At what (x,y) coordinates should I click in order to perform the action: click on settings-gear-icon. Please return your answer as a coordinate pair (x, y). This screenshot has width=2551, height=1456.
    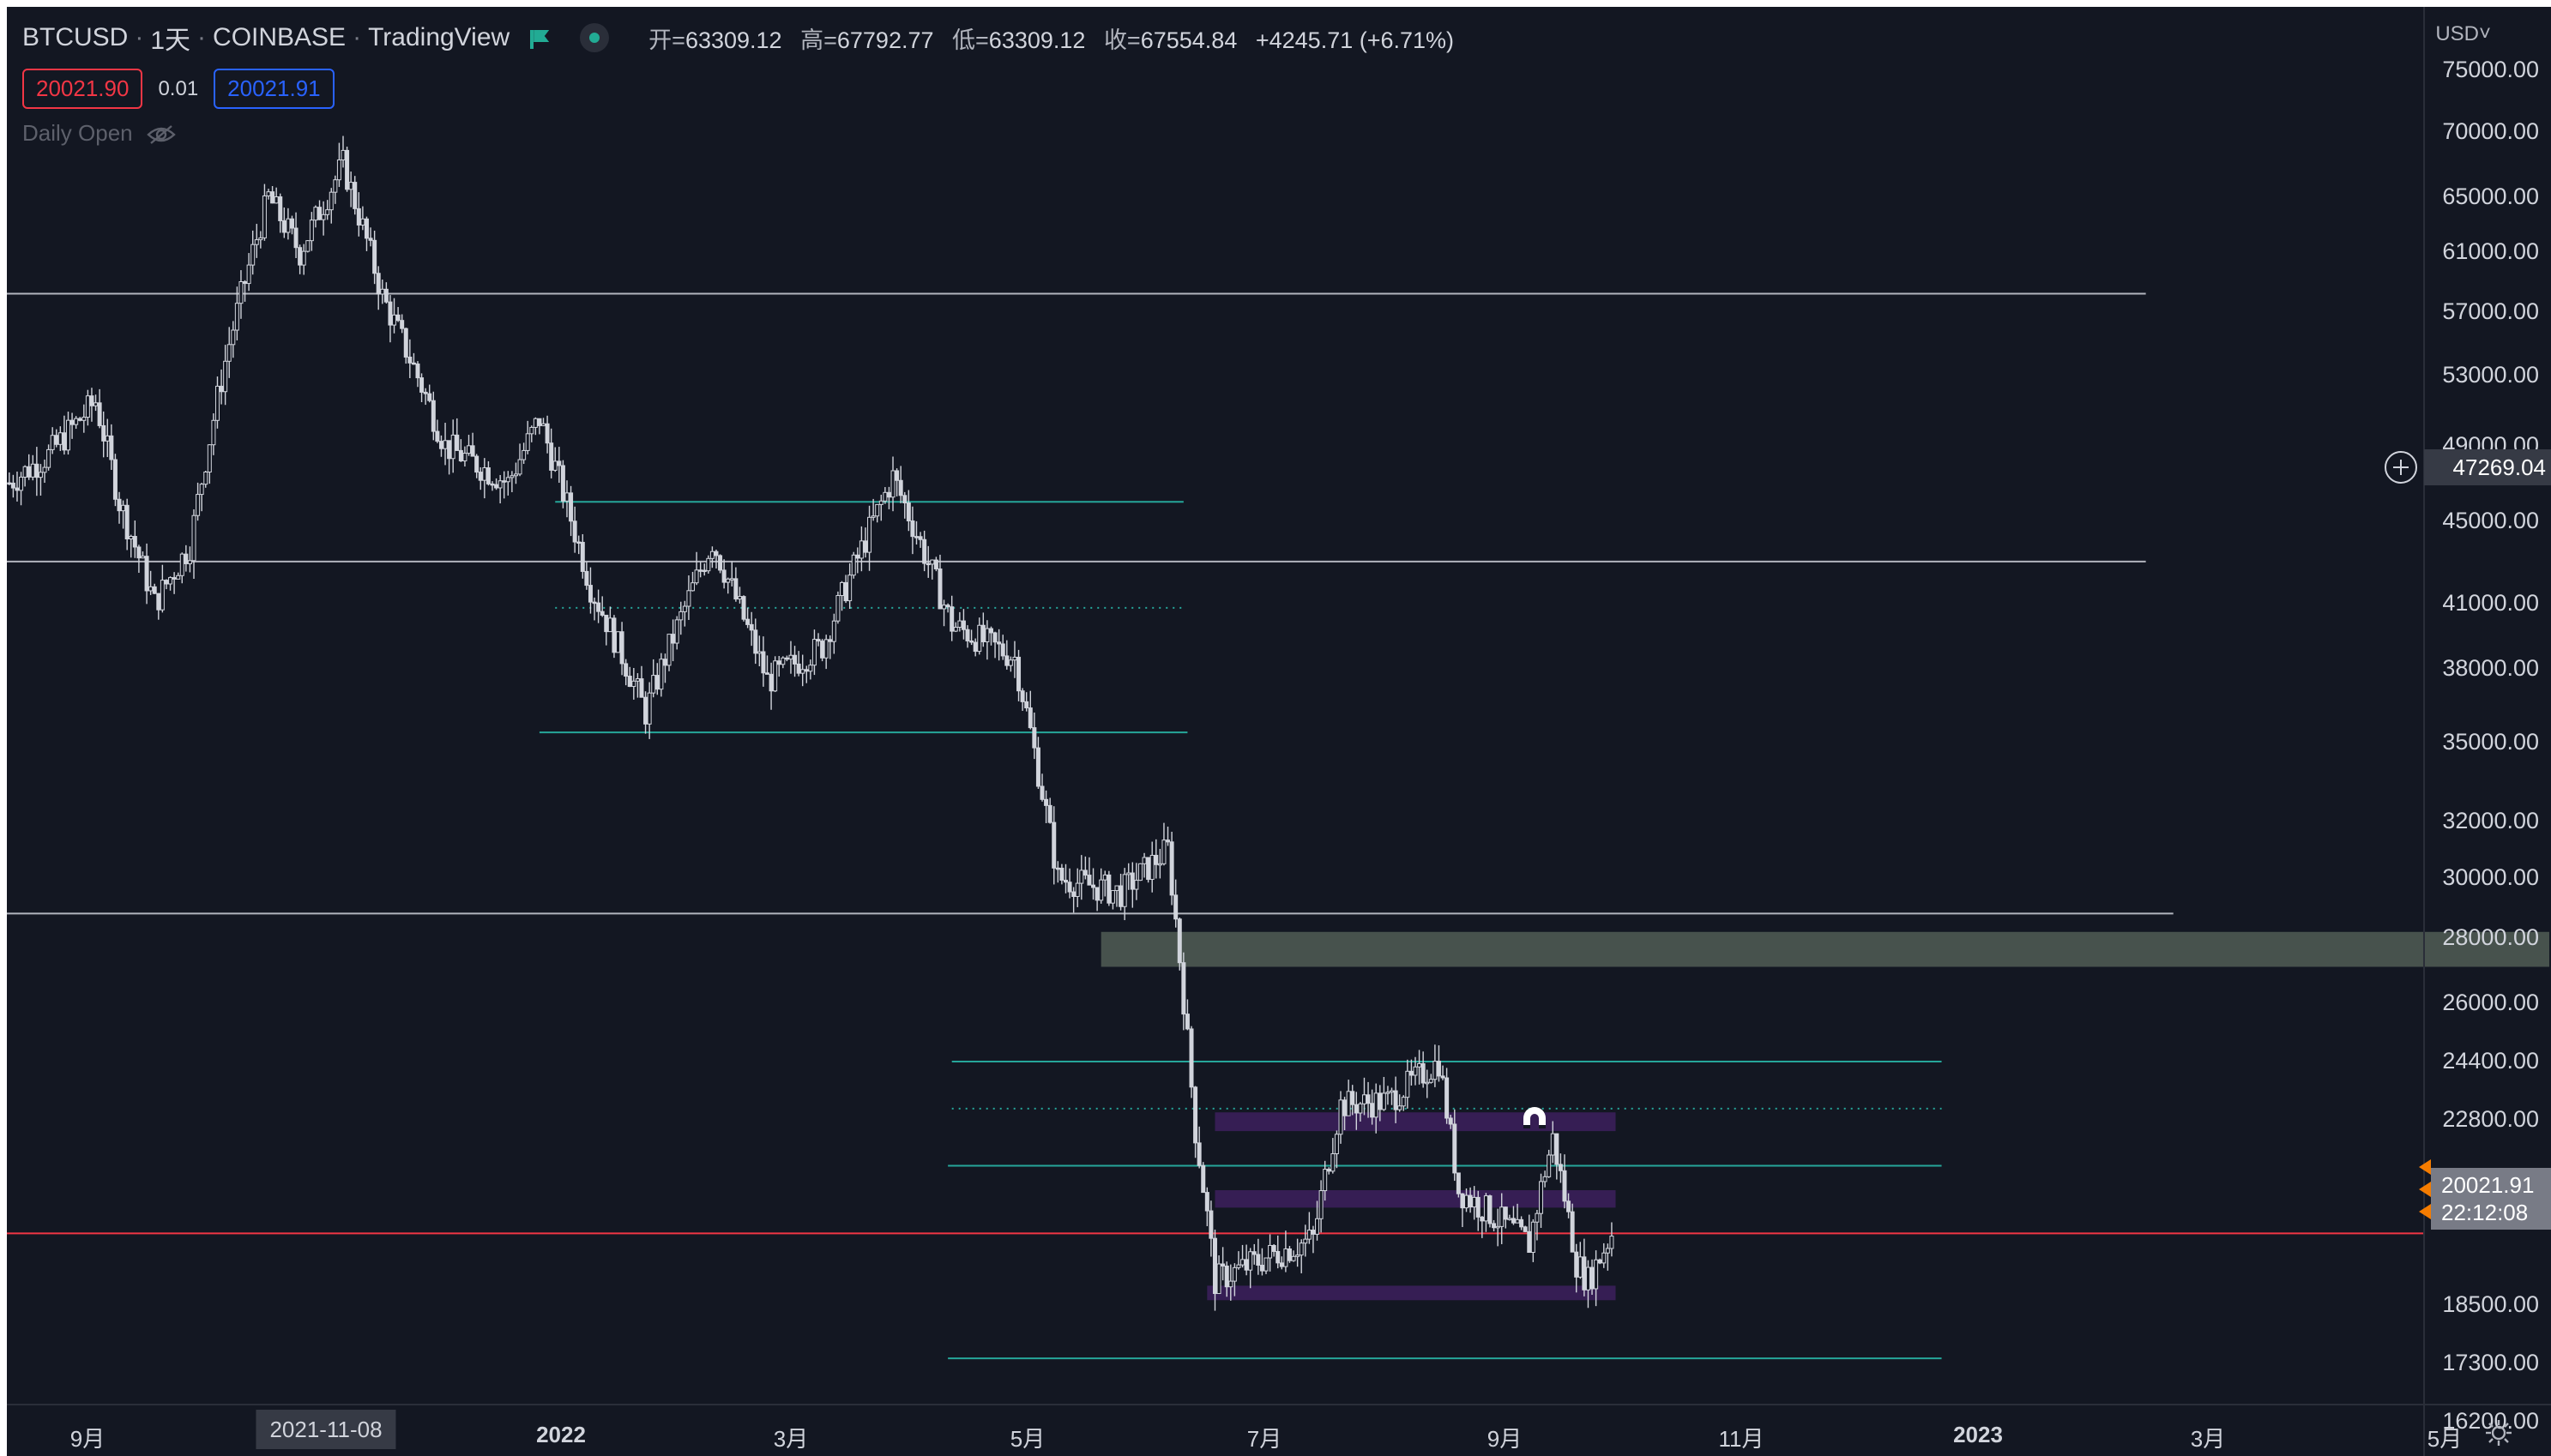
    Looking at the image, I should click on (2498, 1432).